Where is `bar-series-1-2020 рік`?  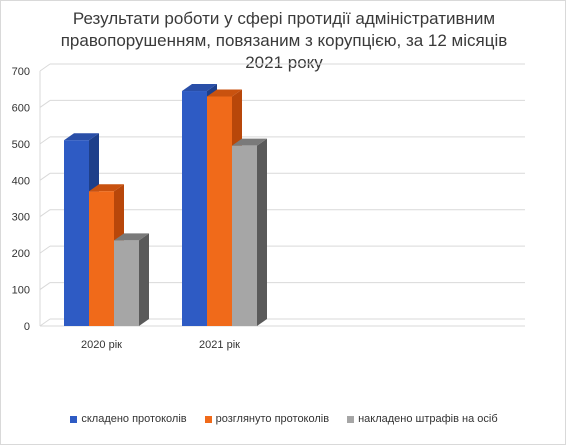
bar-series-1-2020 рік is located at coordinates (76, 233).